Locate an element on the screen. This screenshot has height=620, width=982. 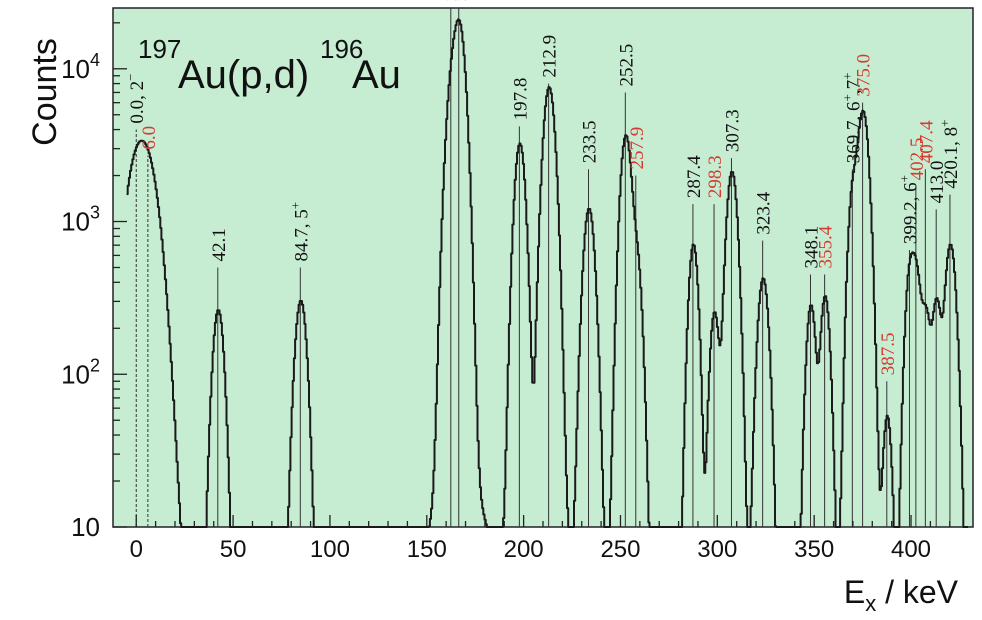
svg-text: Au is located at coordinates (376, 75).